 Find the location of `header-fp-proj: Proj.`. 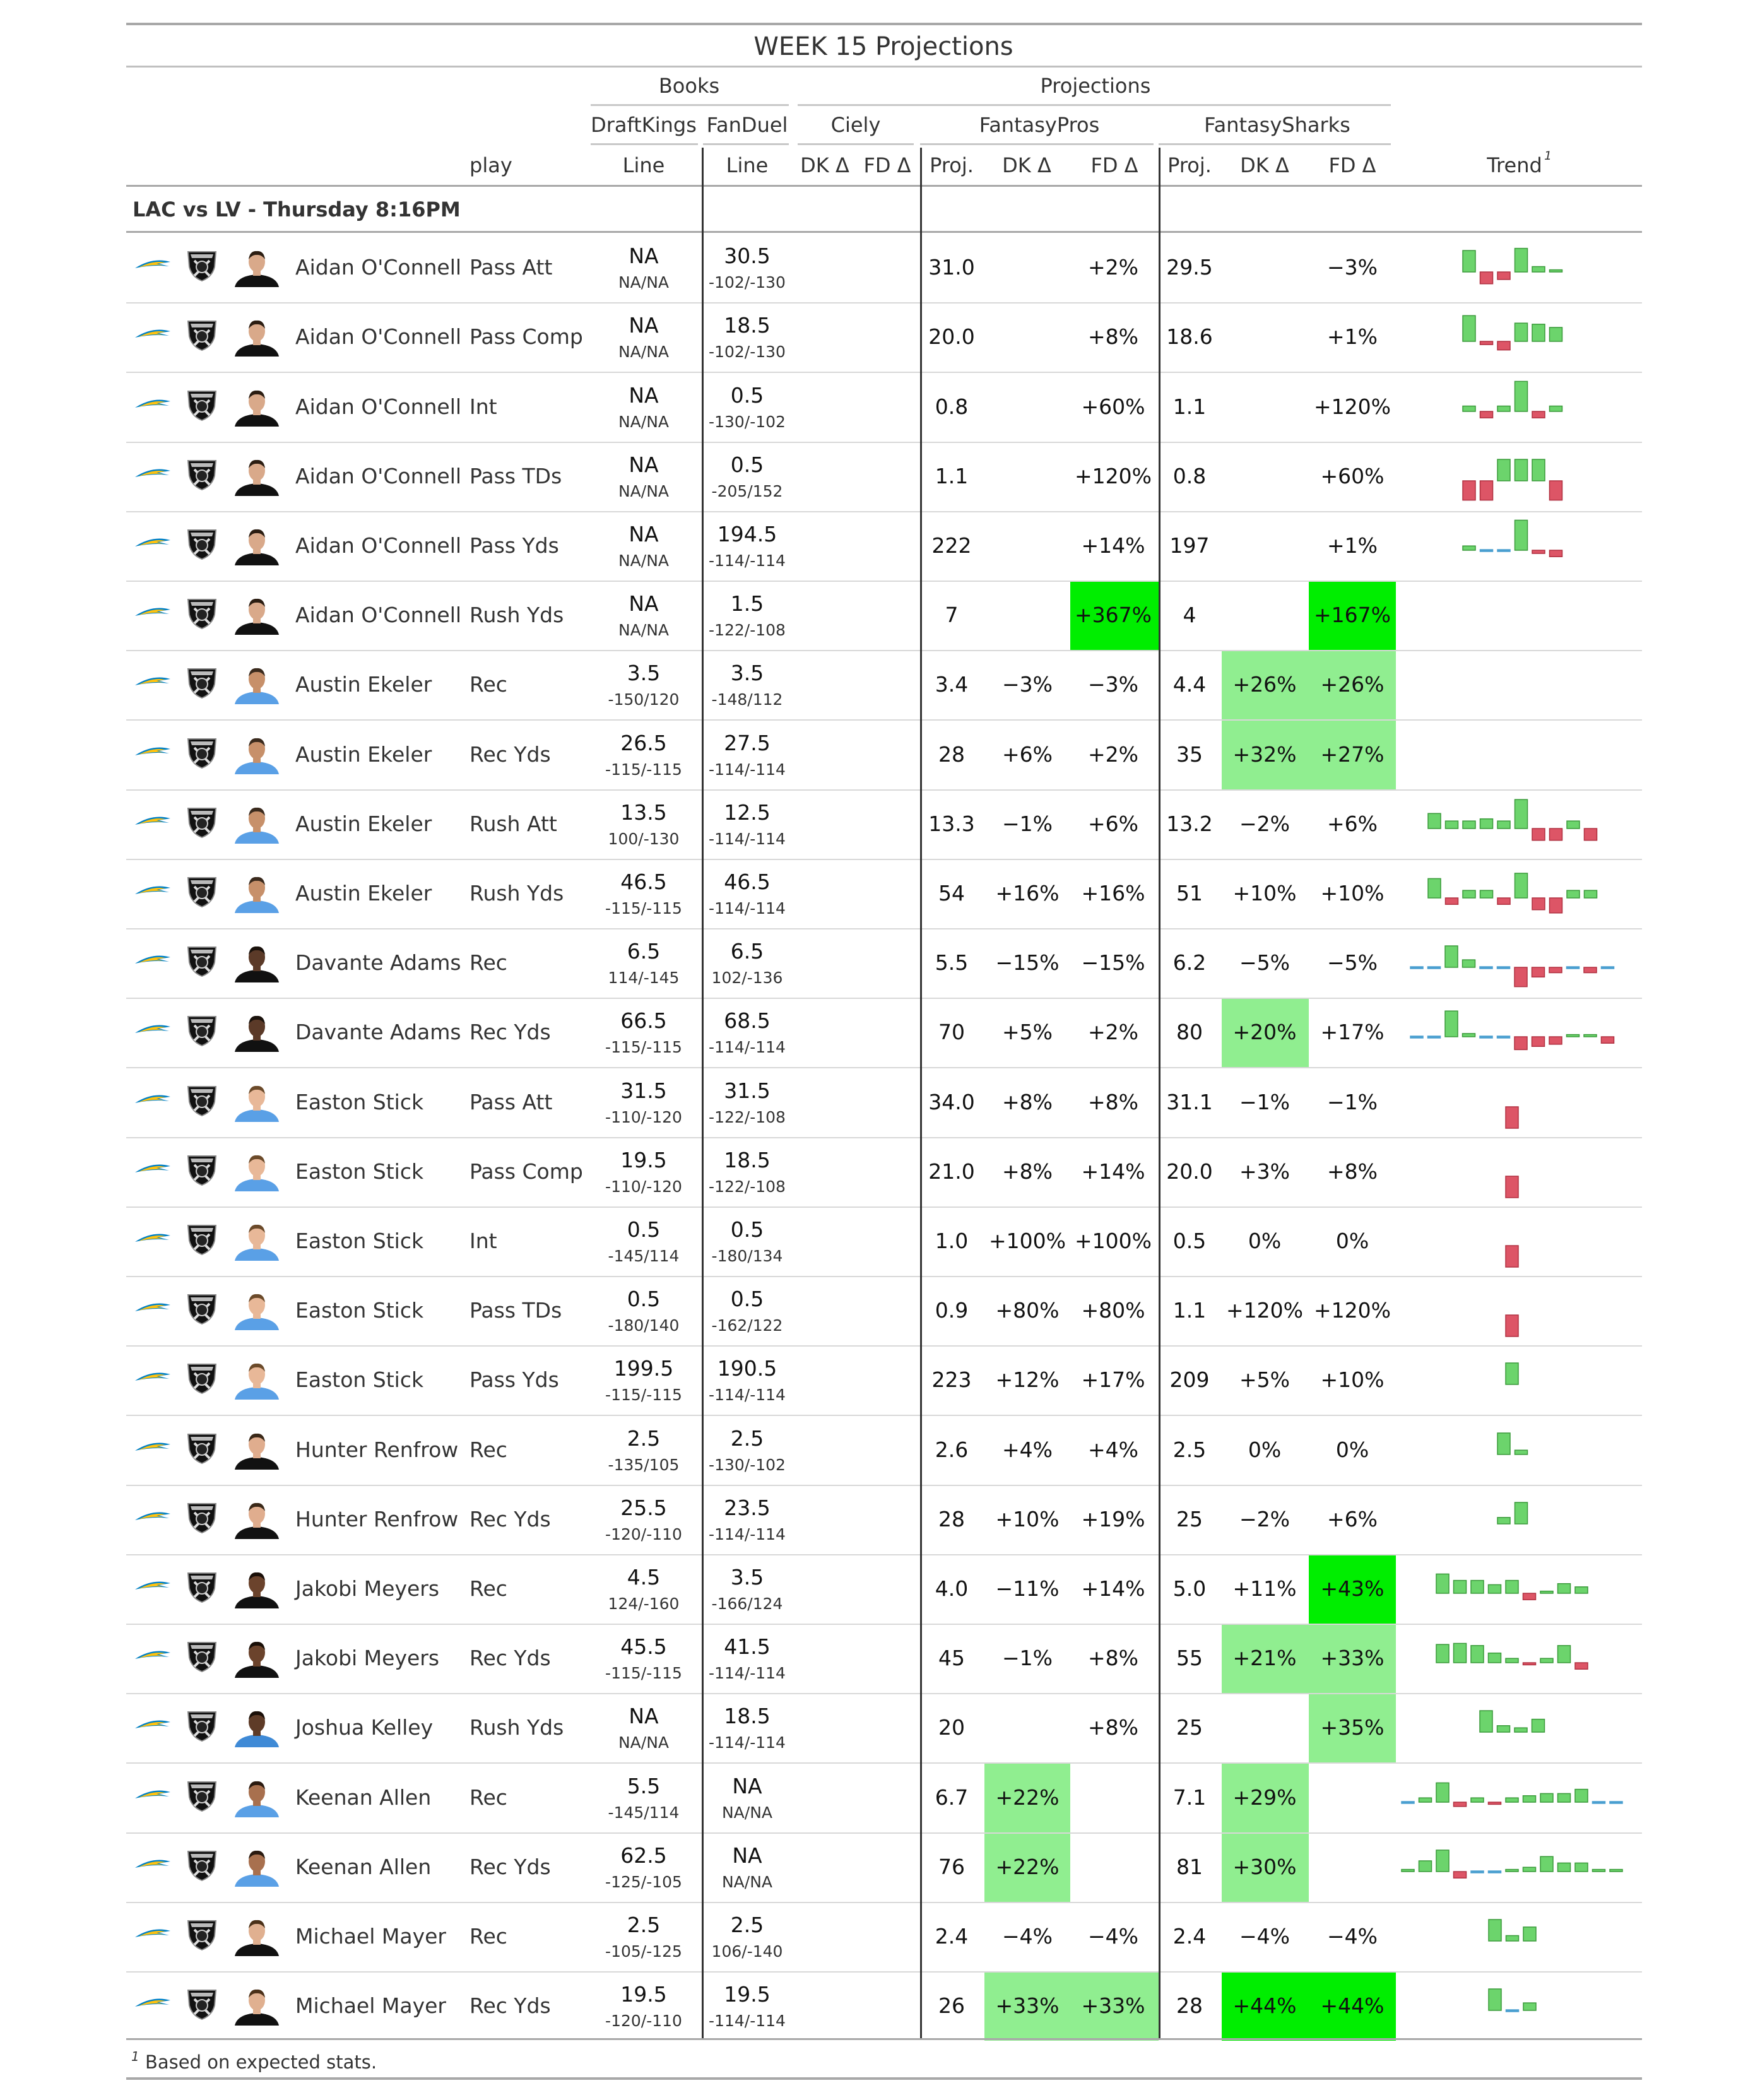

header-fp-proj: Proj. is located at coordinates (952, 165).